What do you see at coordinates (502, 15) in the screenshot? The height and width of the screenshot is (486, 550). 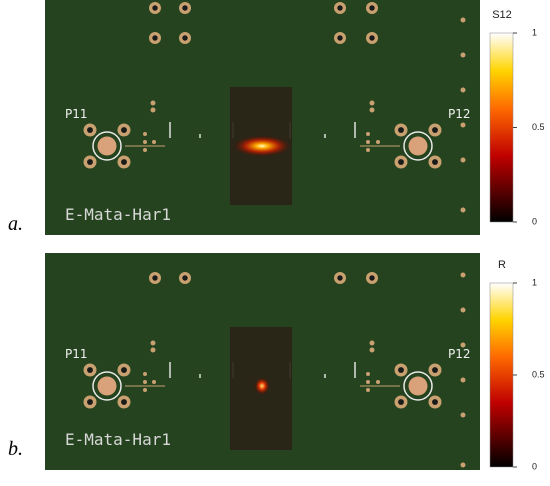 I see `colorbar-title: S12` at bounding box center [502, 15].